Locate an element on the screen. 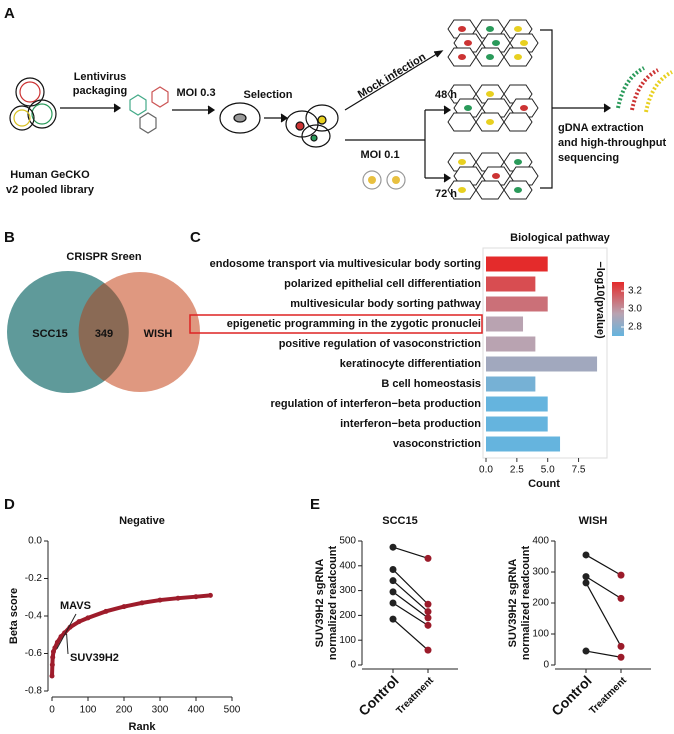 The height and width of the screenshot is (734, 674). x-axis-label: Rank is located at coordinates (143, 727).